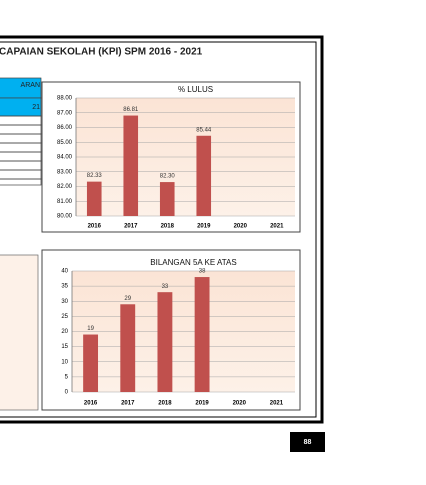  Describe the element at coordinates (127, 299) in the screenshot. I see `data-label: 29` at that location.